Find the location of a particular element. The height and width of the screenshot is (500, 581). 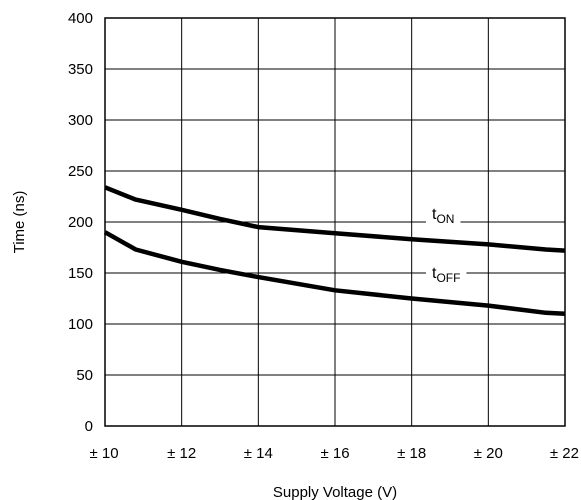

series-label-toff-background is located at coordinates (446, 275).